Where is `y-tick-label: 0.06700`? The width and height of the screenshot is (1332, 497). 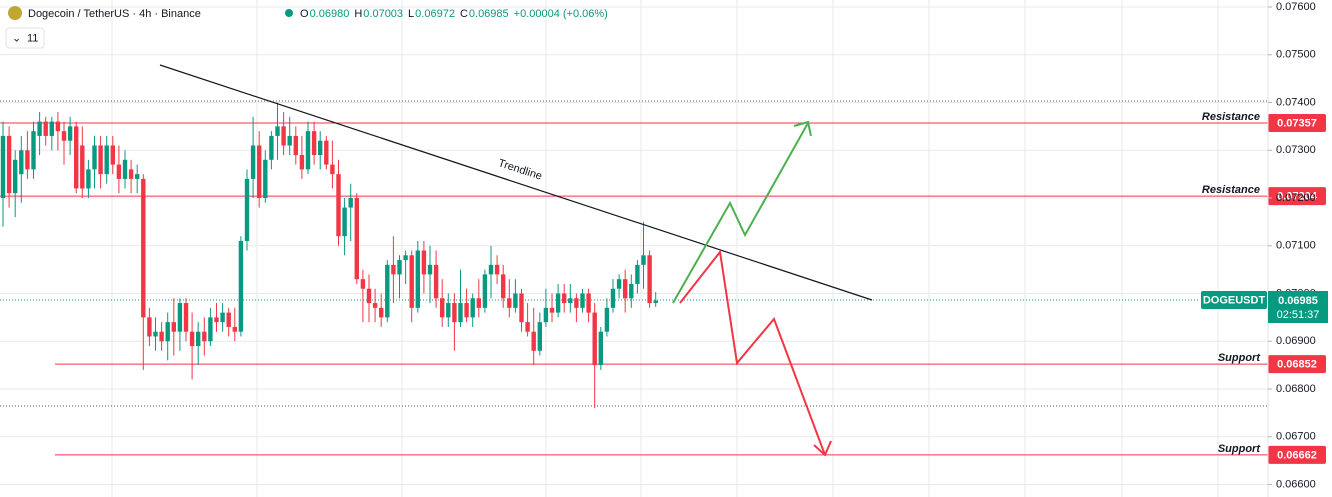
y-tick-label: 0.06700 is located at coordinates (1296, 437).